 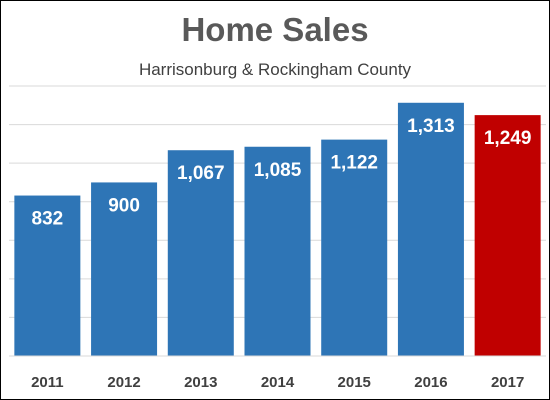 I want to click on bar-2012, so click(x=124, y=269).